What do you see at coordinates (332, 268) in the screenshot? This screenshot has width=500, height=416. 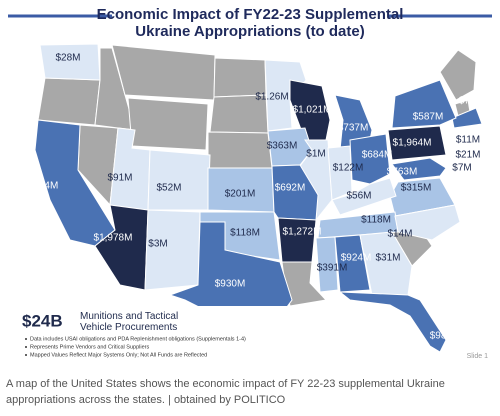 I see `state-value-label: $391M` at bounding box center [332, 268].